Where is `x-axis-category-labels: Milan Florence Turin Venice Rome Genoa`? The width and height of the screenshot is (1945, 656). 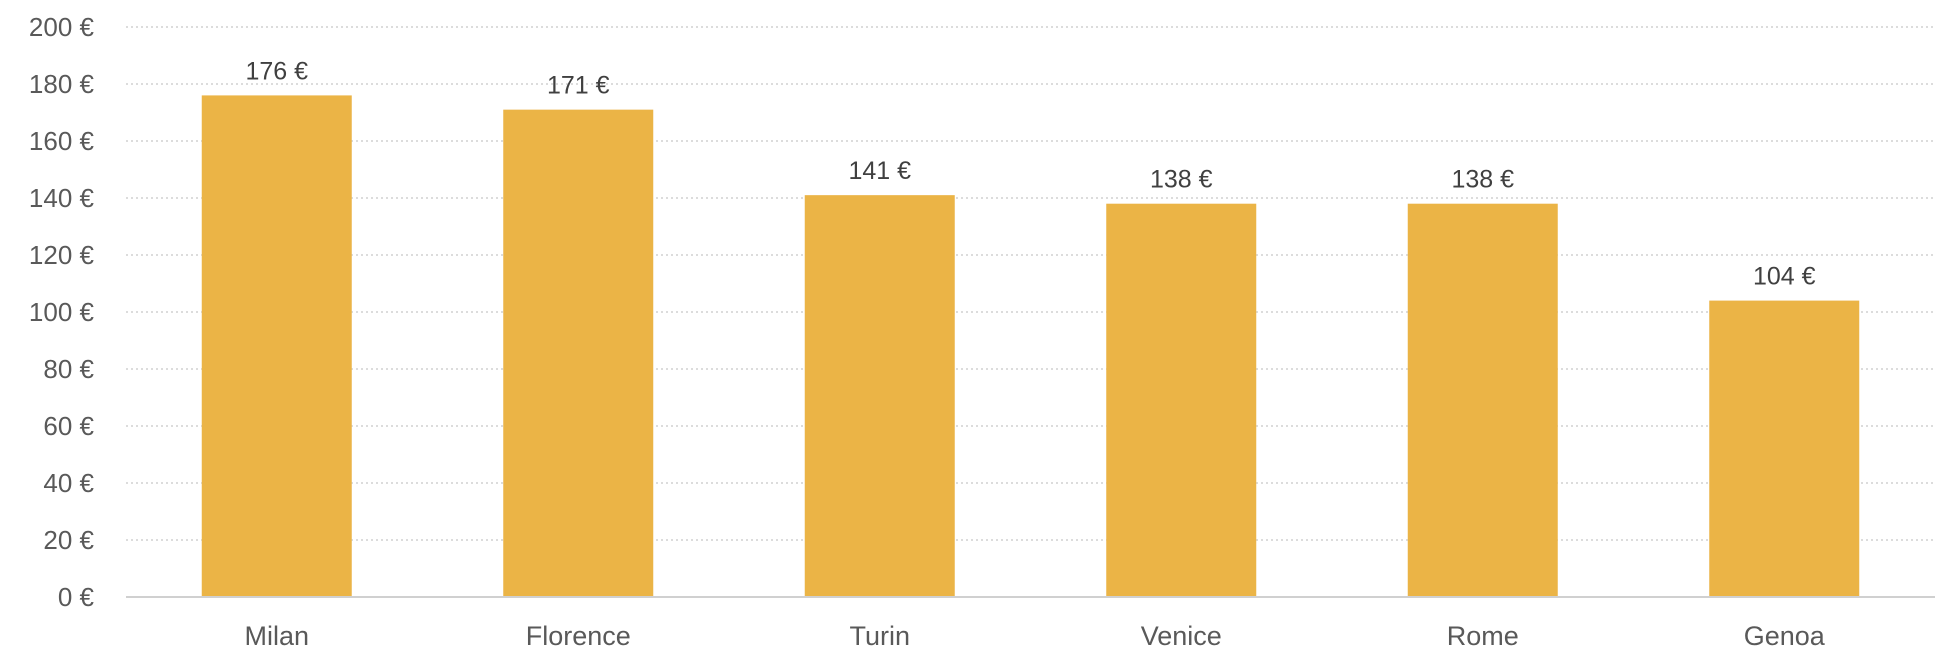
x-axis-category-labels: Milan Florence Turin Venice Rome Genoa is located at coordinates (1034, 636).